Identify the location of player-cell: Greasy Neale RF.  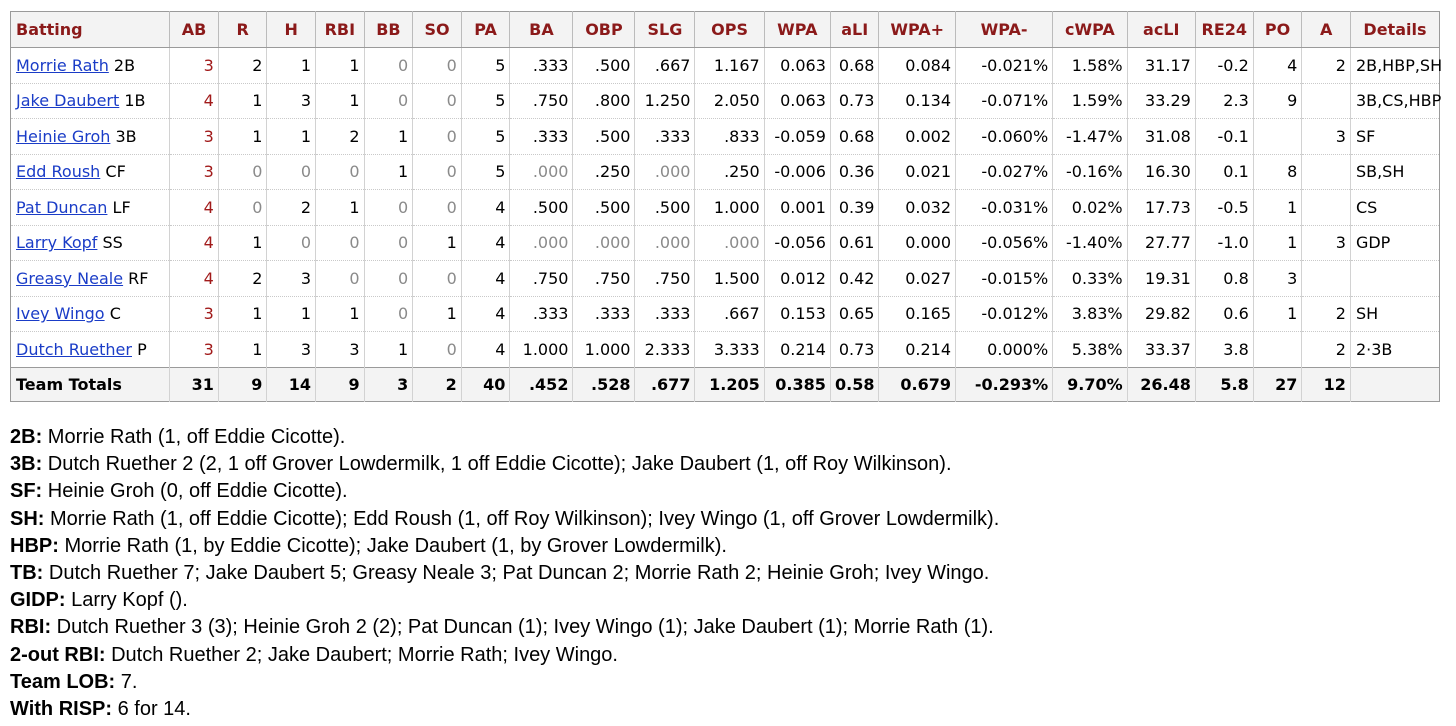
(90, 278).